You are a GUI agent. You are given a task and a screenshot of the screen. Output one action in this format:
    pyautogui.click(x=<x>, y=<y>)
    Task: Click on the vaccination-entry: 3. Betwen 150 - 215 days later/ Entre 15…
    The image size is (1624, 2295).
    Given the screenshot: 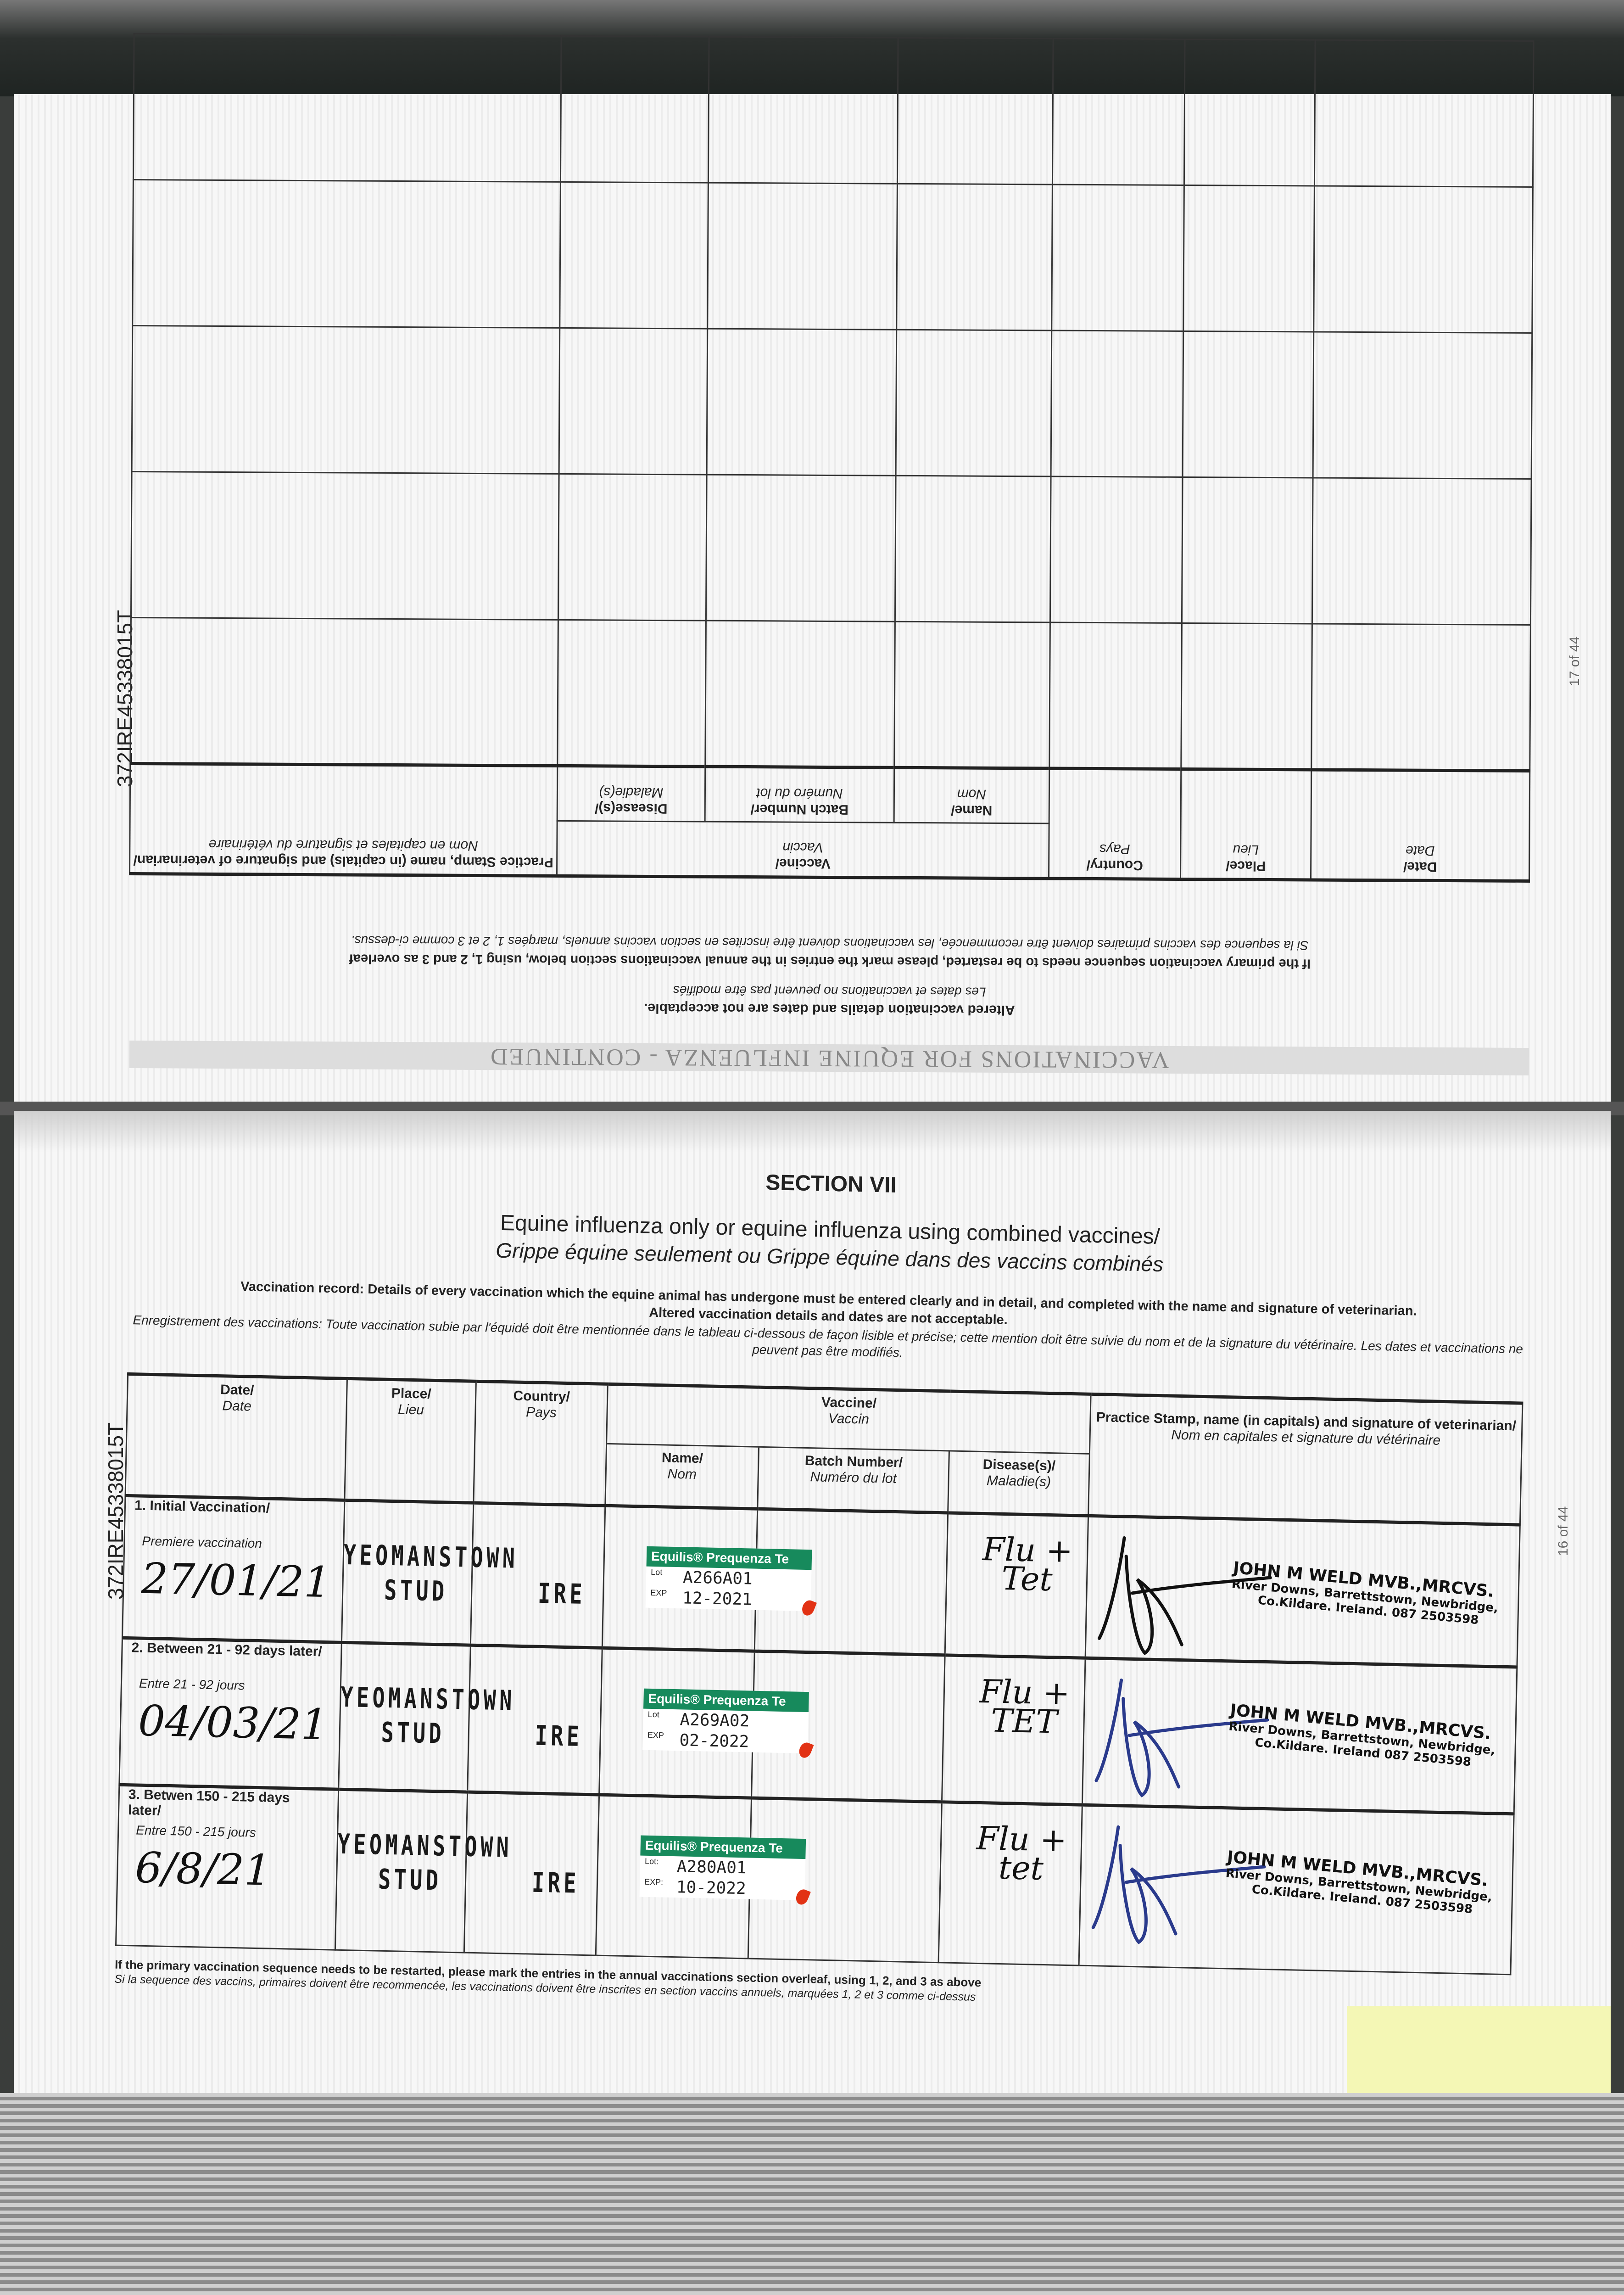 What is the action you would take?
    pyautogui.click(x=815, y=1863)
    